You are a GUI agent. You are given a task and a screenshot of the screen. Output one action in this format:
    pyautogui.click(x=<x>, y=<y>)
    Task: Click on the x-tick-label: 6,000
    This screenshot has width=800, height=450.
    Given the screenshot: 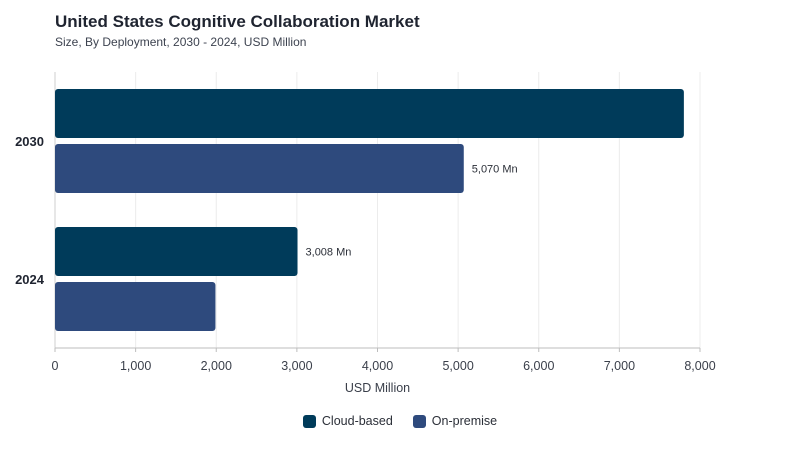 What is the action you would take?
    pyautogui.click(x=538, y=366)
    